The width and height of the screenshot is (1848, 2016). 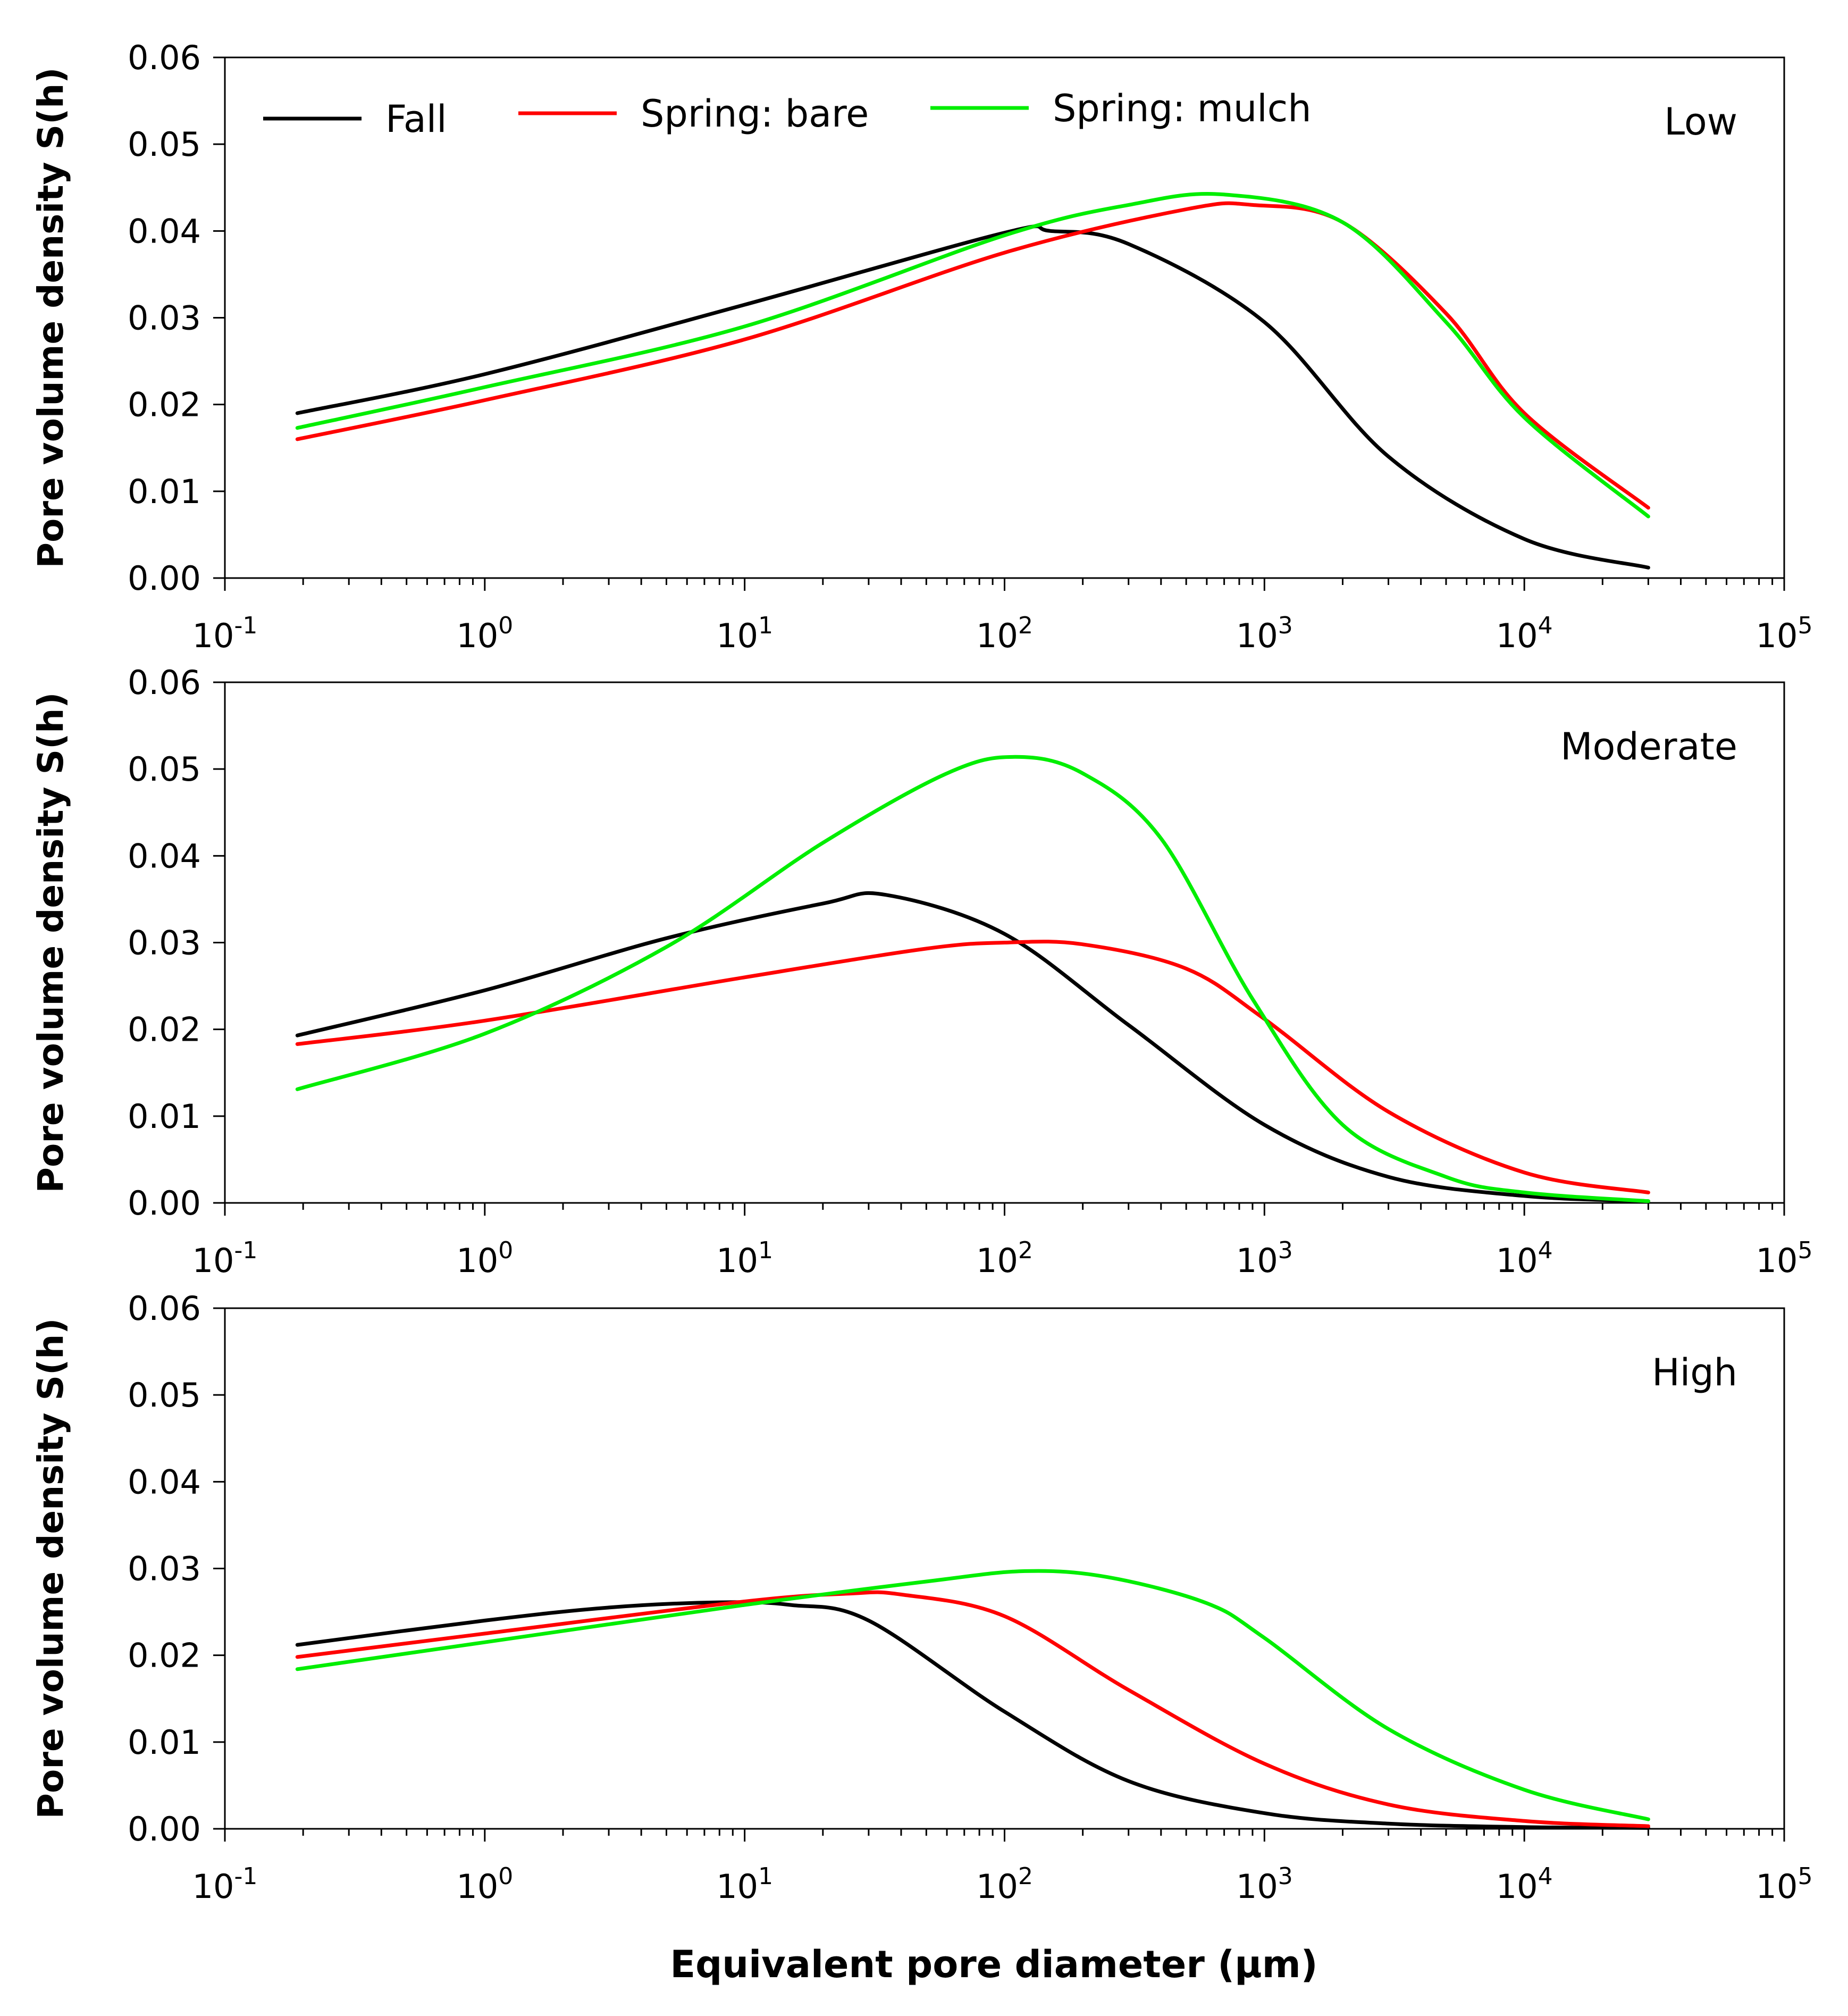 I want to click on panel-label: Moderate, so click(x=1648, y=746).